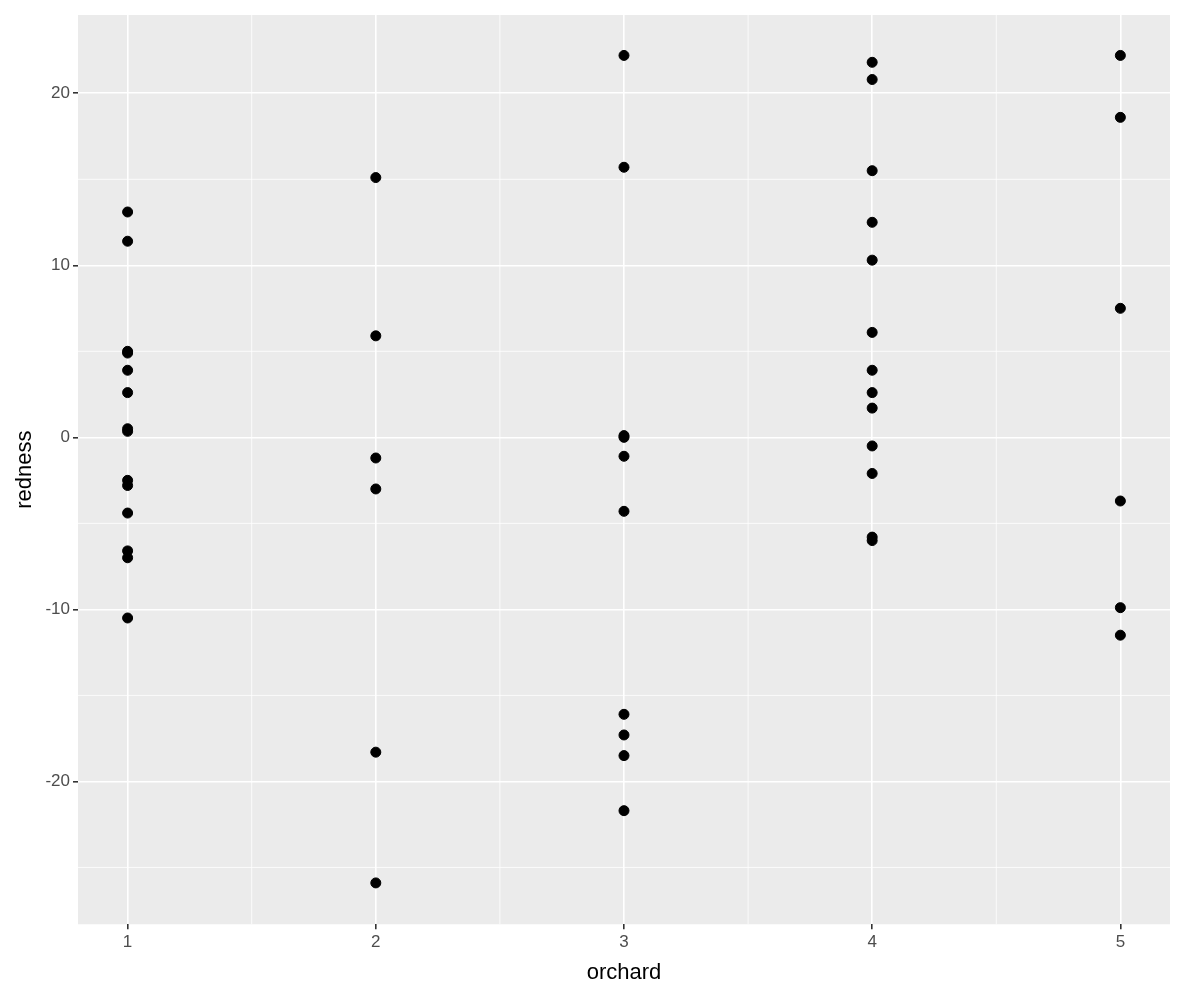 The image size is (1200, 1006). Describe the element at coordinates (60, 264) in the screenshot. I see `y-tick-label: 10` at that location.